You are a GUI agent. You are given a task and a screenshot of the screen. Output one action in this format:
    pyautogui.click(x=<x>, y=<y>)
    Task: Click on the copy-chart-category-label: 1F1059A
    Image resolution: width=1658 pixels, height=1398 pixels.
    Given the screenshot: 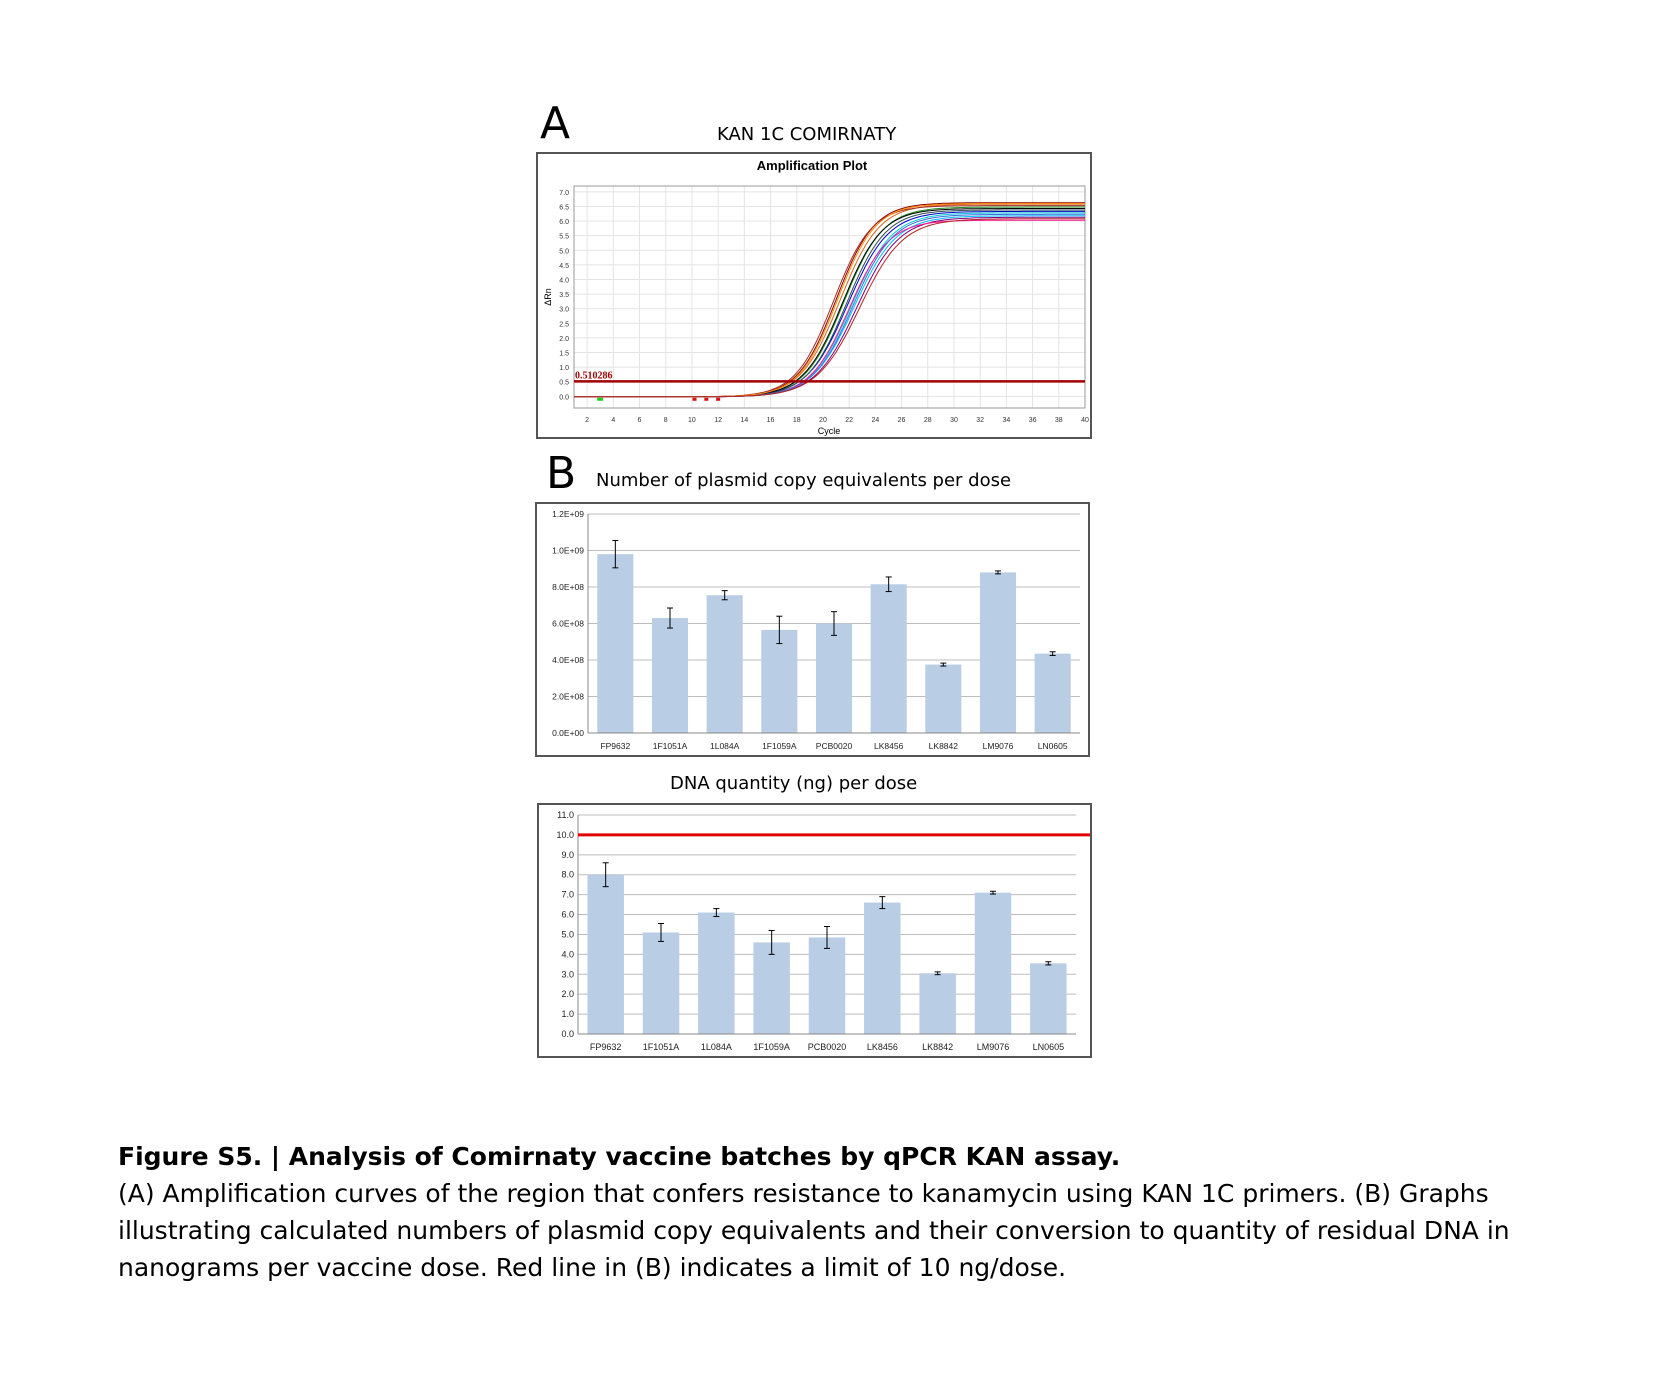 What is the action you would take?
    pyautogui.click(x=779, y=746)
    